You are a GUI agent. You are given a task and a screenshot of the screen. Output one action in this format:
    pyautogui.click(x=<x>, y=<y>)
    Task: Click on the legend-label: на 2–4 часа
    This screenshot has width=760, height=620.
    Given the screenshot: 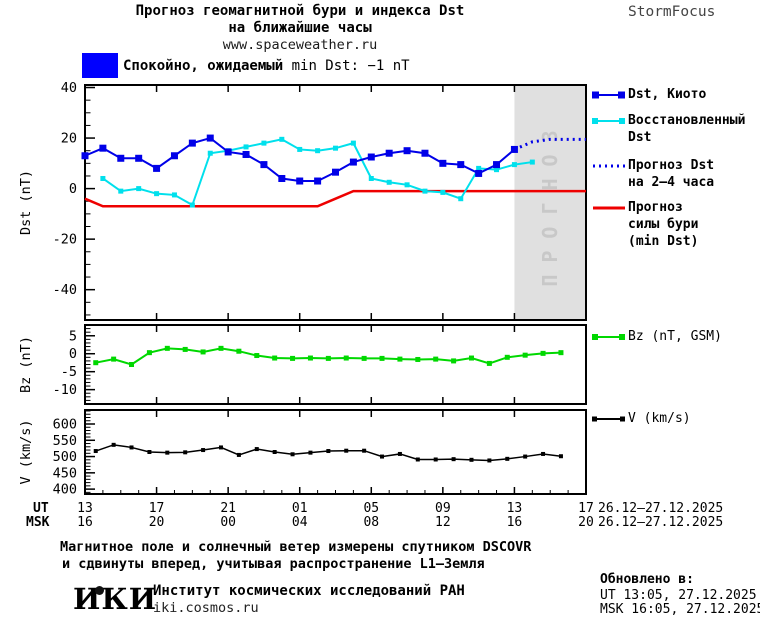 What is the action you would take?
    pyautogui.click(x=671, y=182)
    